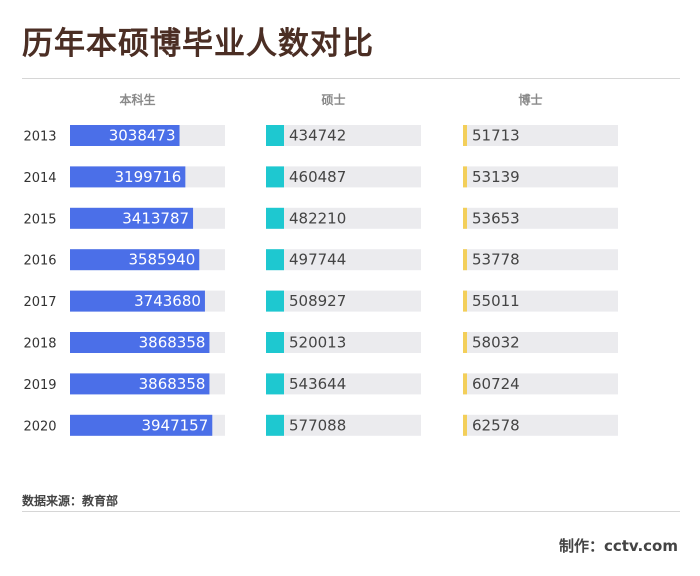  What do you see at coordinates (198, 44) in the screenshot?
I see `chart-title: 历年本硕博毕业人数对比` at bounding box center [198, 44].